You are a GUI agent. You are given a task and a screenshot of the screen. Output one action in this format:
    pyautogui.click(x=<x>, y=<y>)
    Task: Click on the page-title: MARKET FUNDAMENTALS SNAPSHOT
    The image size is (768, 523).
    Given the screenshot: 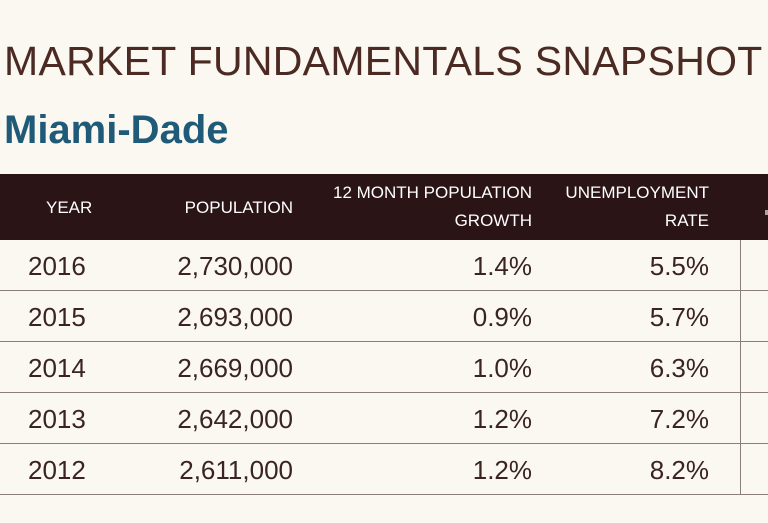 What is the action you would take?
    pyautogui.click(x=383, y=61)
    